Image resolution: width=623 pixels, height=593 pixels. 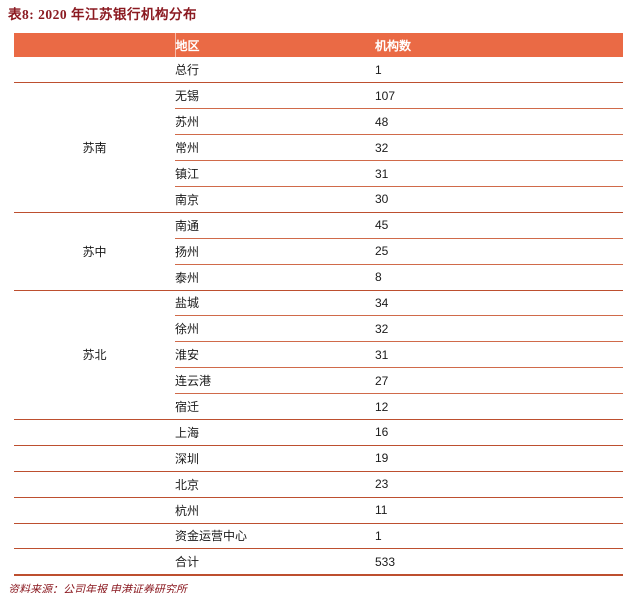 I want to click on region-group-cell: 苏北, so click(x=94, y=355).